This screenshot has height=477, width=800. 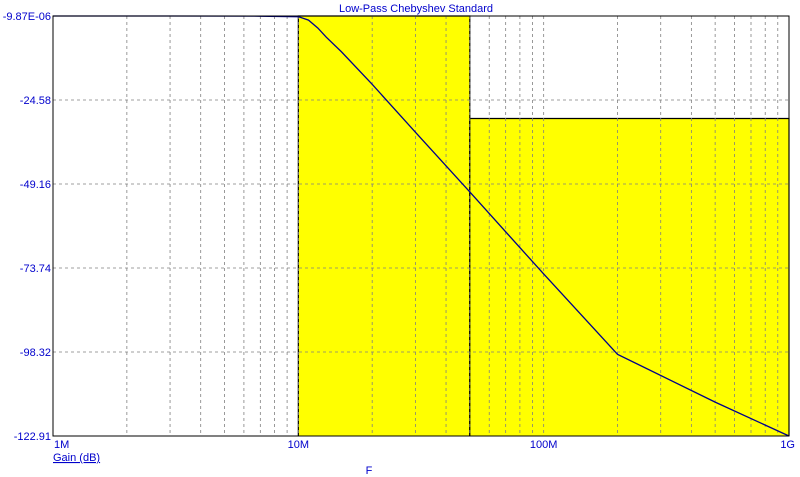 I want to click on x-tick-label: 10M, so click(x=298, y=445).